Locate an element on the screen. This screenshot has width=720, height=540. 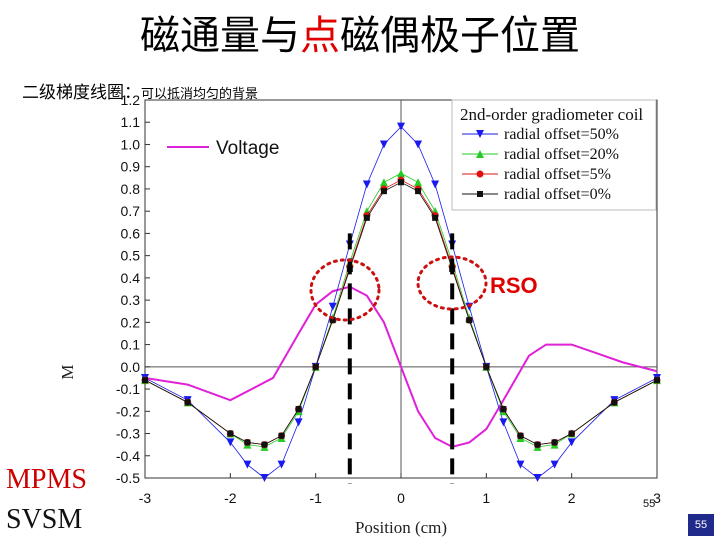
y-axis-label: M is located at coordinates (67, 371).